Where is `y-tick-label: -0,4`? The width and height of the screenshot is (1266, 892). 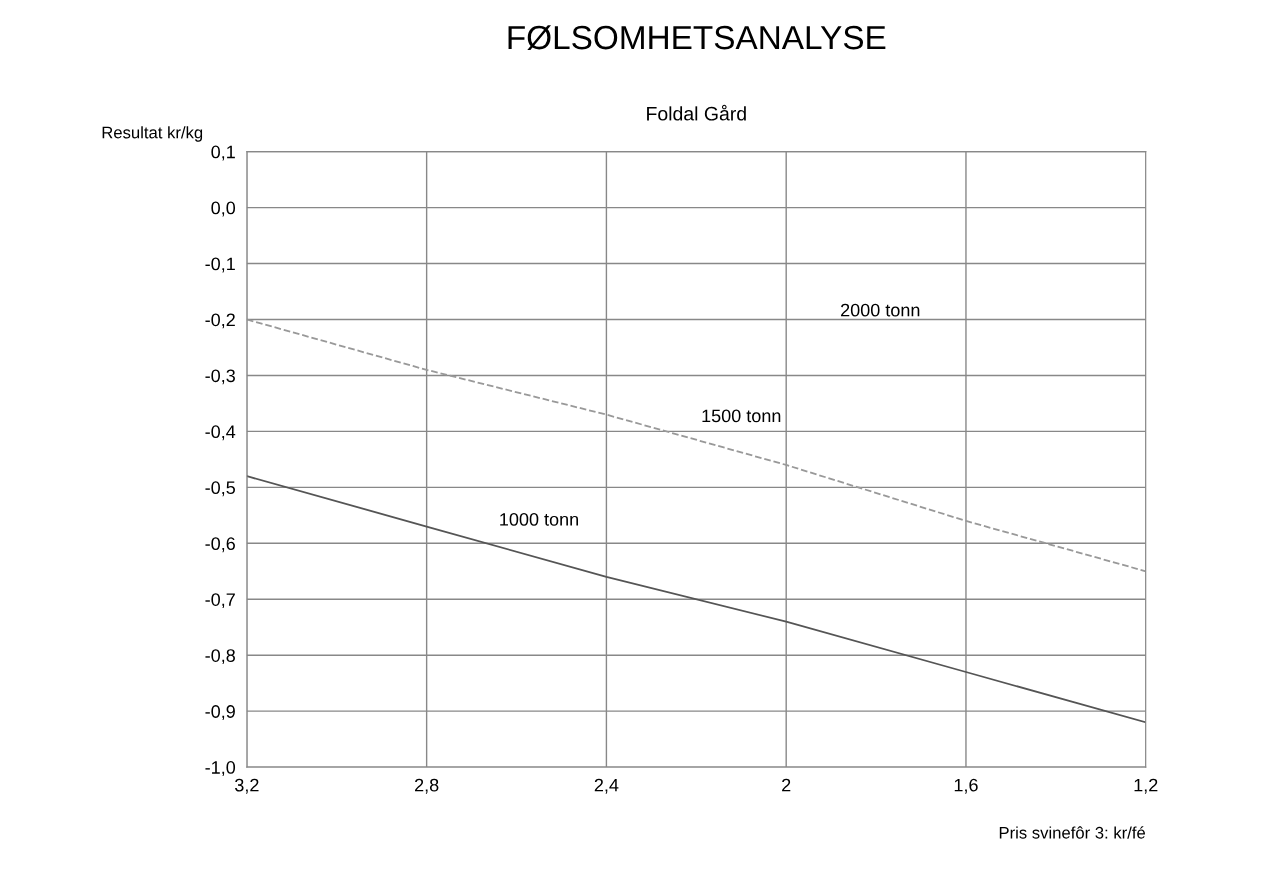 y-tick-label: -0,4 is located at coordinates (220, 433).